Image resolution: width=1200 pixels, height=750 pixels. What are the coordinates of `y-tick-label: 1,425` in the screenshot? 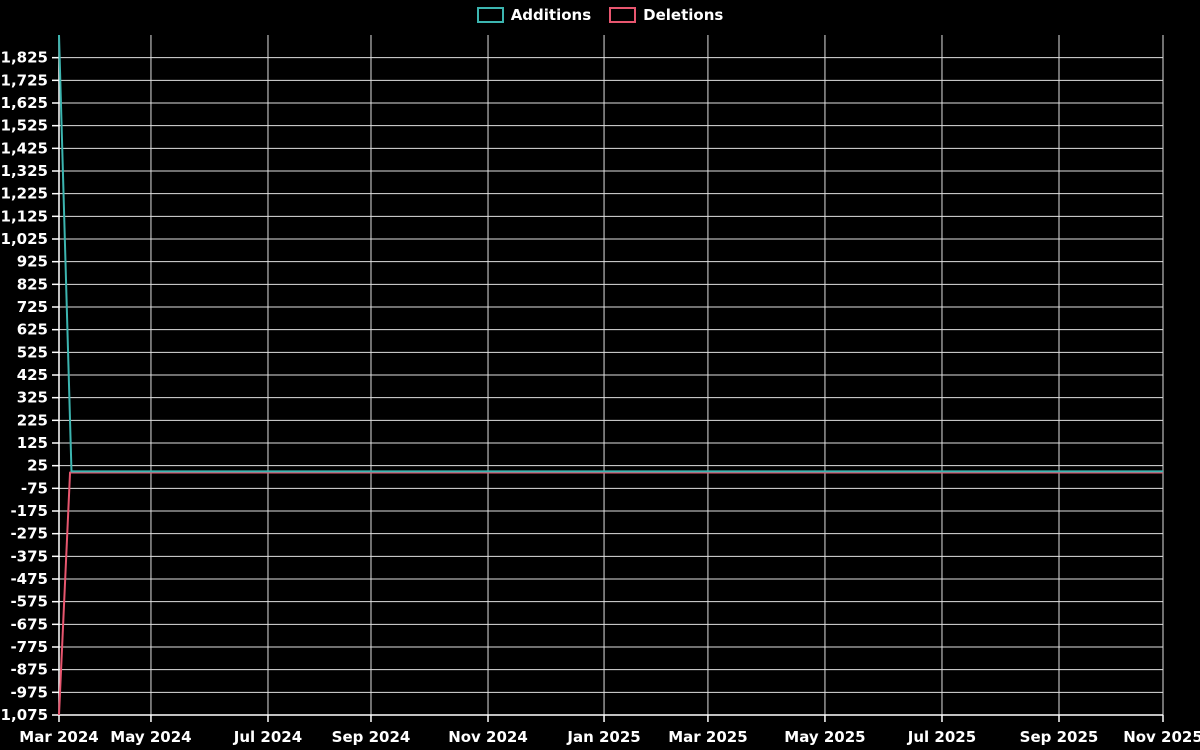 It's located at (24, 148).